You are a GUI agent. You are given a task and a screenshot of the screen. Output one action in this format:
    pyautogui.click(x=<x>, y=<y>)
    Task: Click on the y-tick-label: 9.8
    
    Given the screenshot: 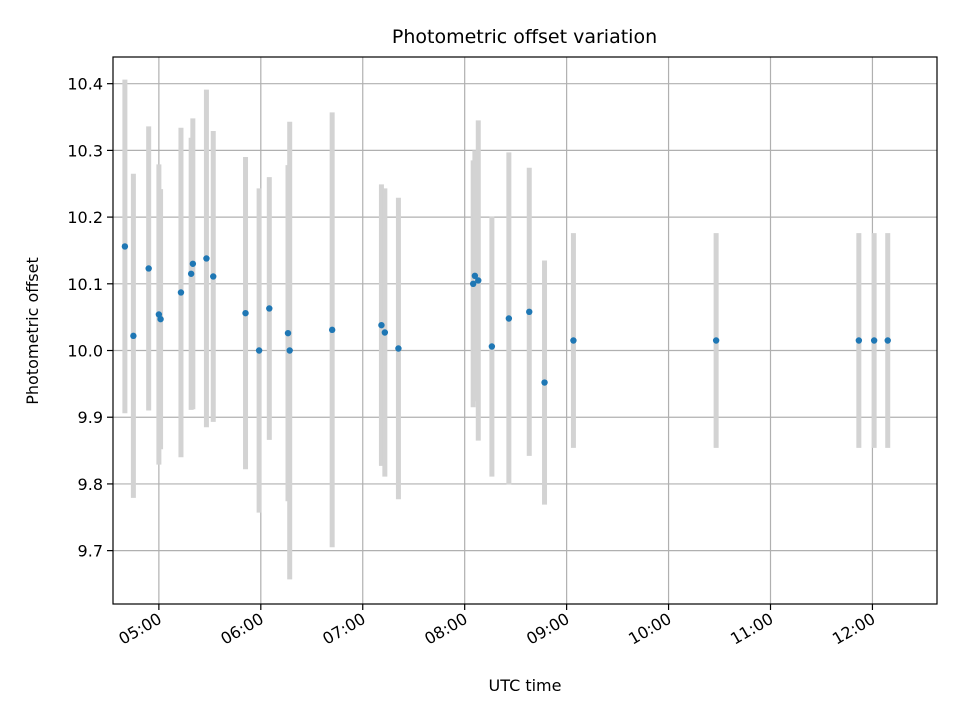 What is the action you would take?
    pyautogui.click(x=90, y=484)
    